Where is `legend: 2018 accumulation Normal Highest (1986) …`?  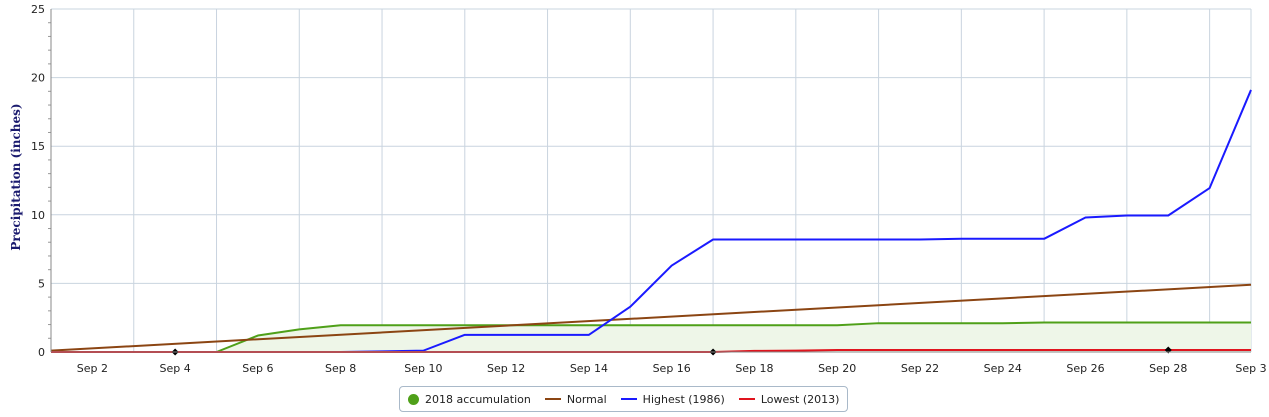
legend: 2018 accumulation Normal Highest (1986) … is located at coordinates (624, 399).